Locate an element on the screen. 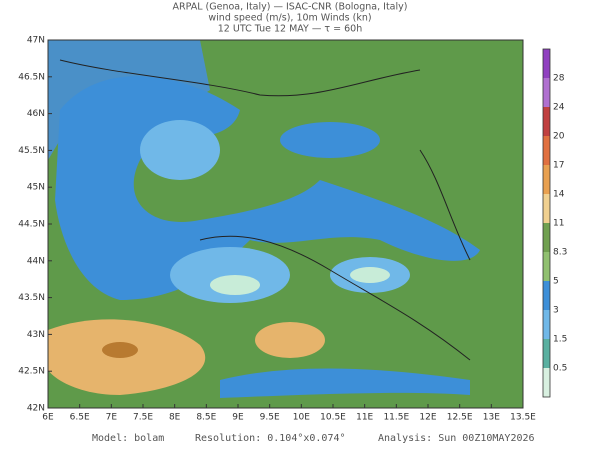  colorbar-frame is located at coordinates (546, 223).